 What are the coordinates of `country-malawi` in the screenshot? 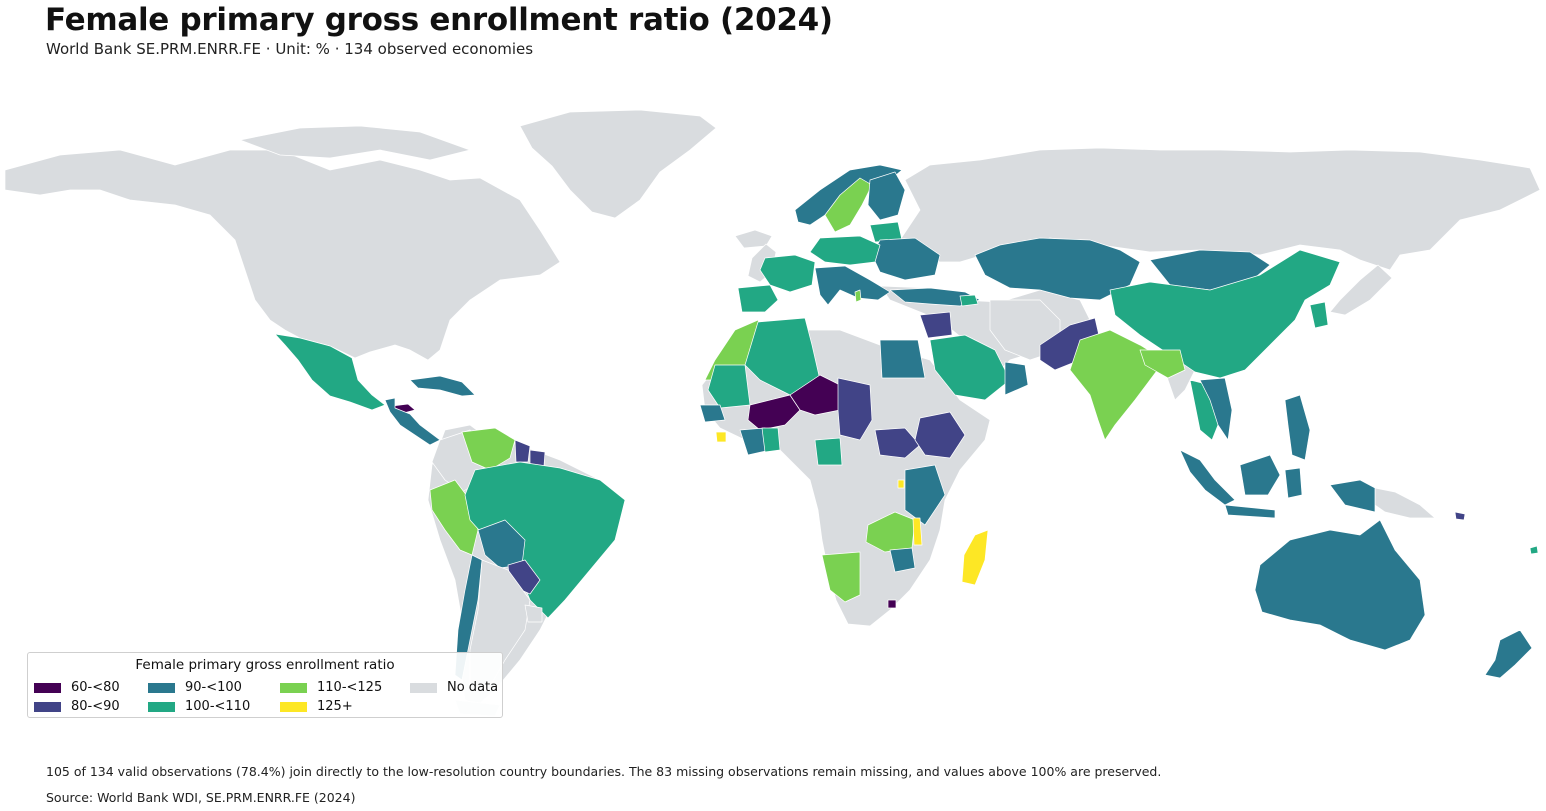 It's located at (917, 531).